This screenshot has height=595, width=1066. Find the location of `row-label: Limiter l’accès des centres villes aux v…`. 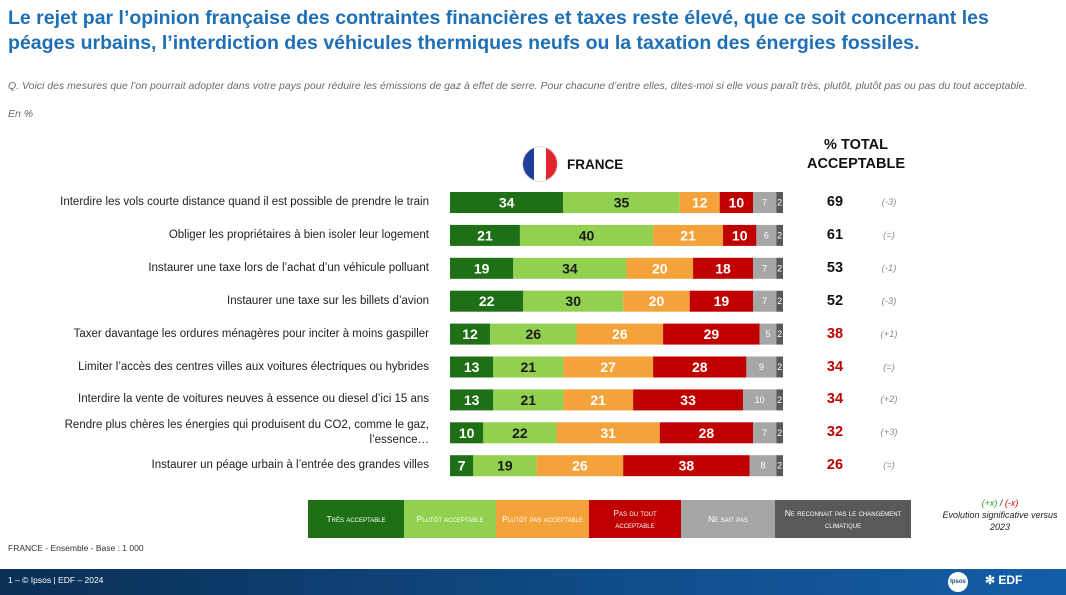

row-label: Limiter l’accès des centres villes aux v… is located at coordinates (253, 366).